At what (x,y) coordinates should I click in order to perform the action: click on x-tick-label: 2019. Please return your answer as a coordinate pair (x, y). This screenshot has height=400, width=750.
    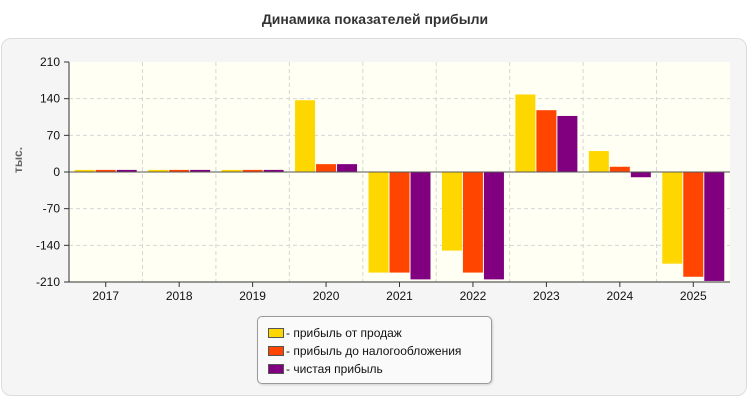
    Looking at the image, I should click on (252, 296).